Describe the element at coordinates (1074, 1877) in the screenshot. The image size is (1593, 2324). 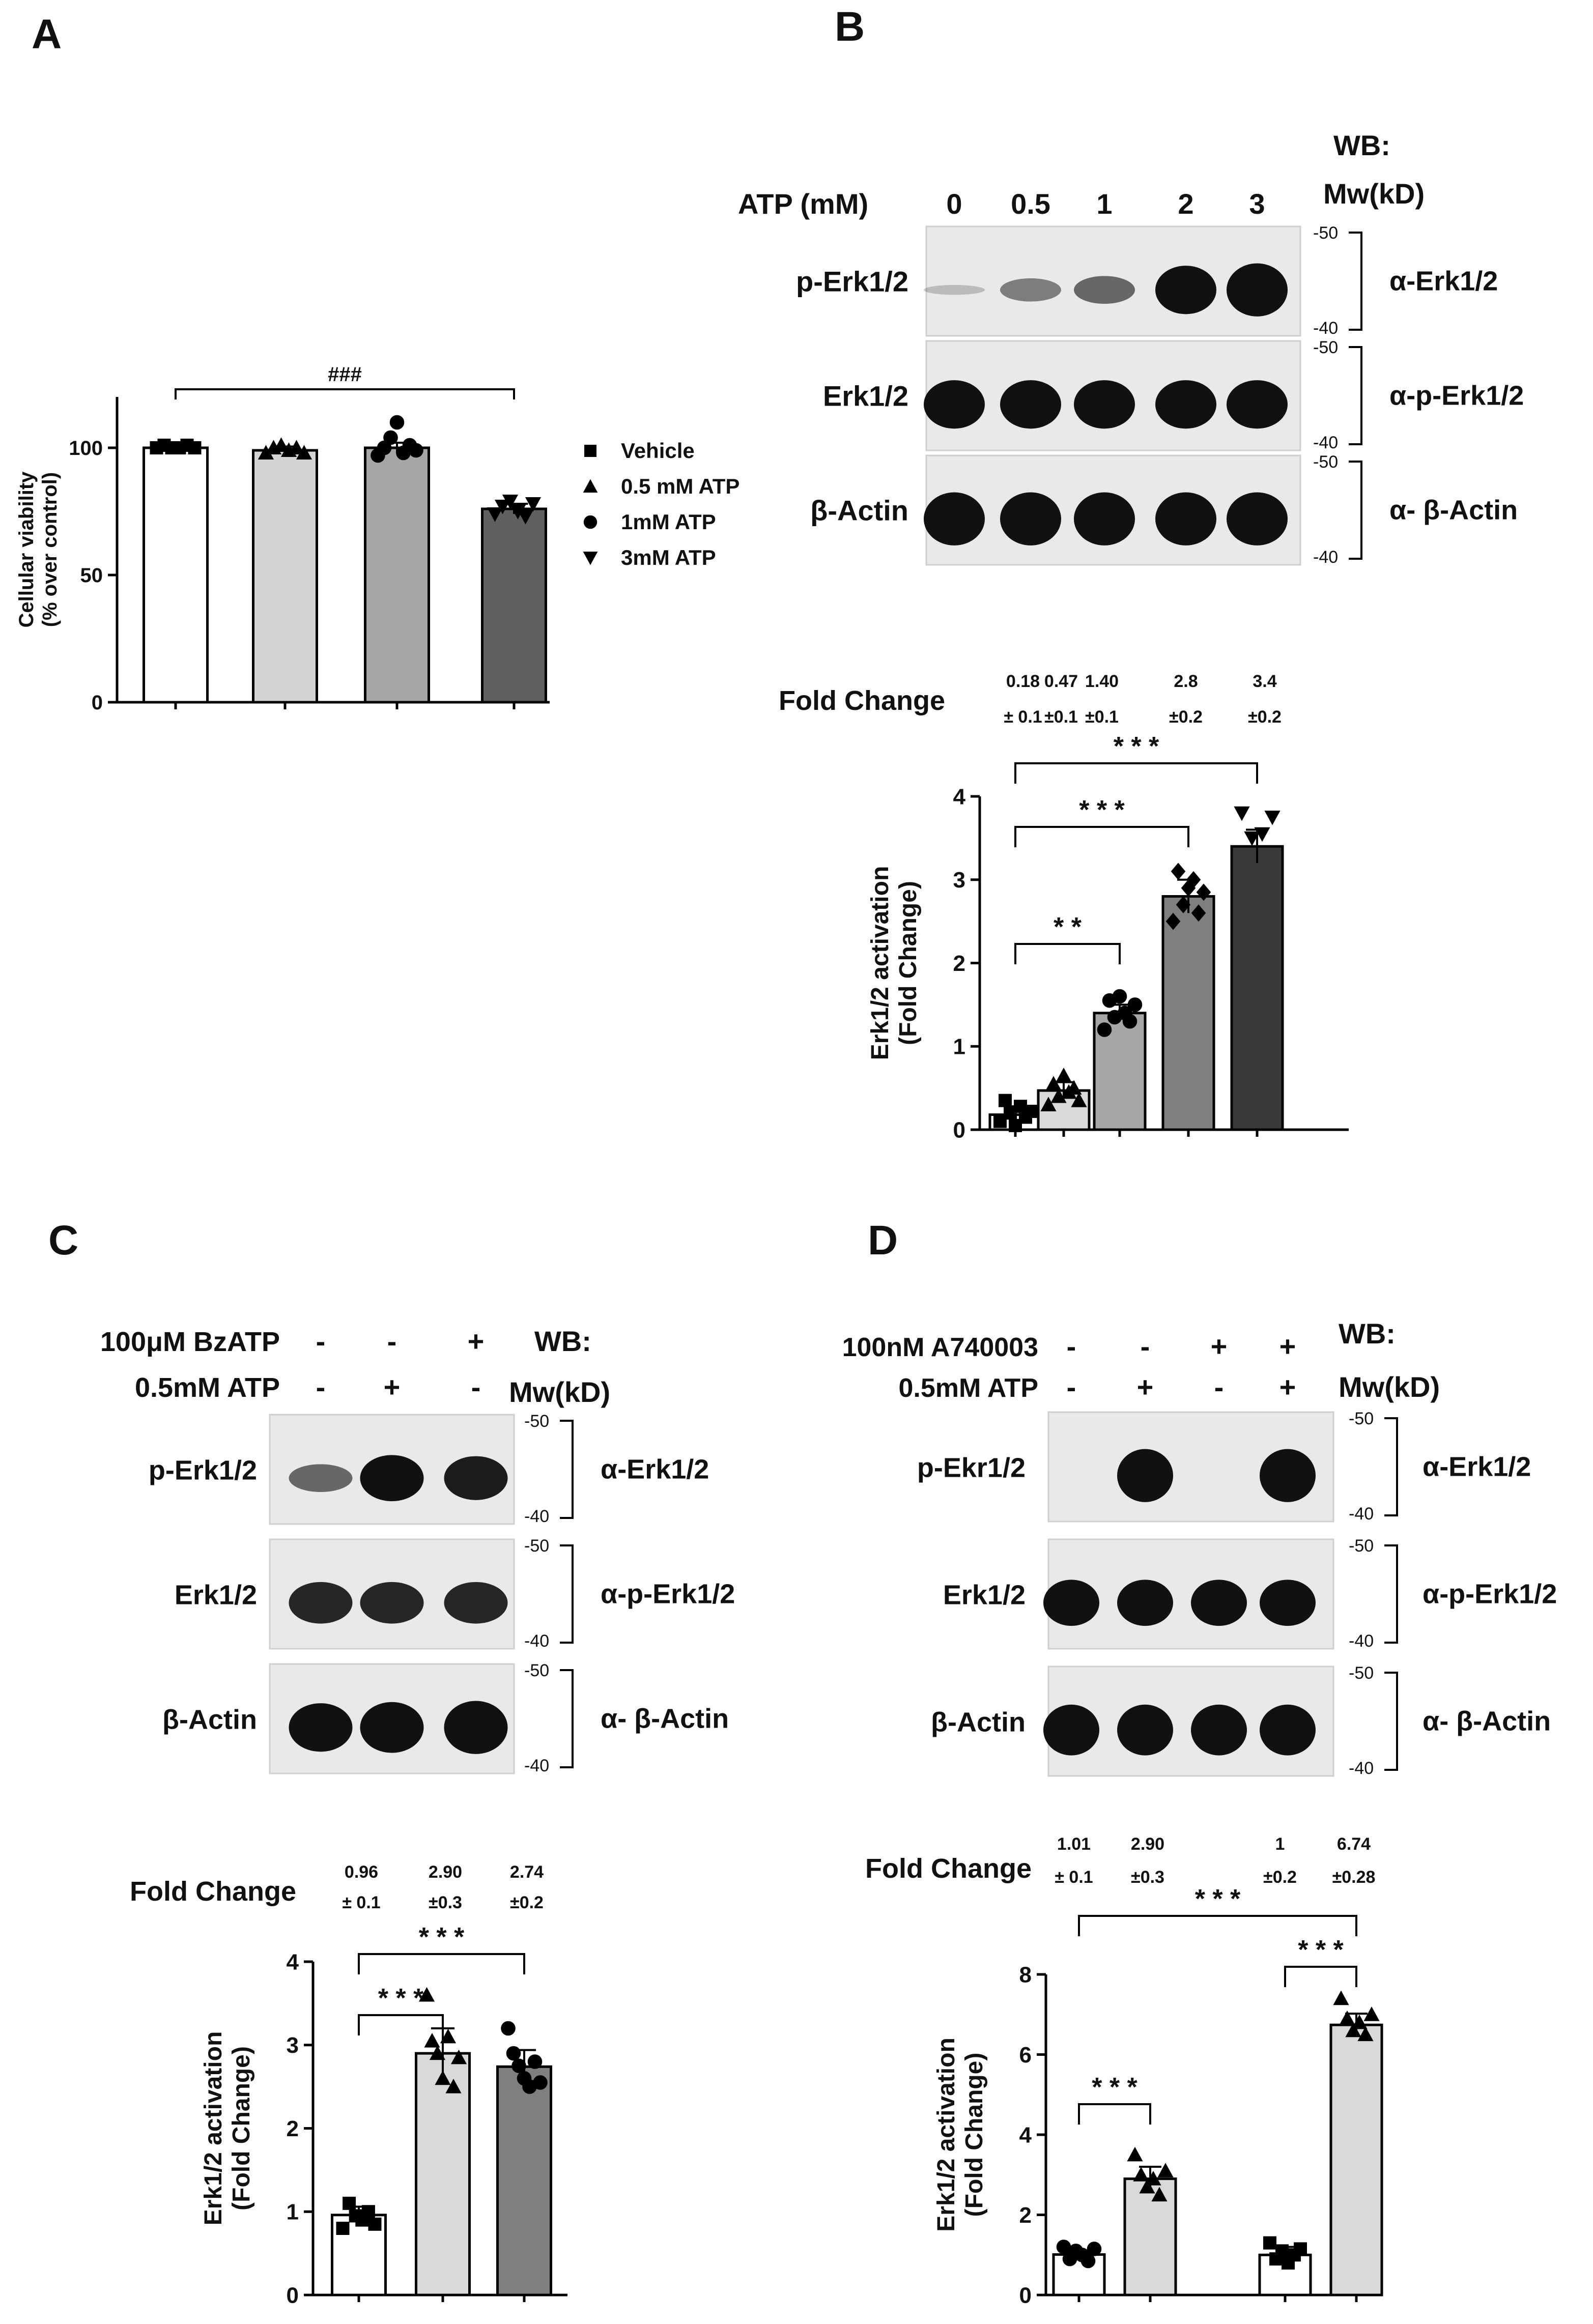
I see `fold-change-sem: ± 0.1` at that location.